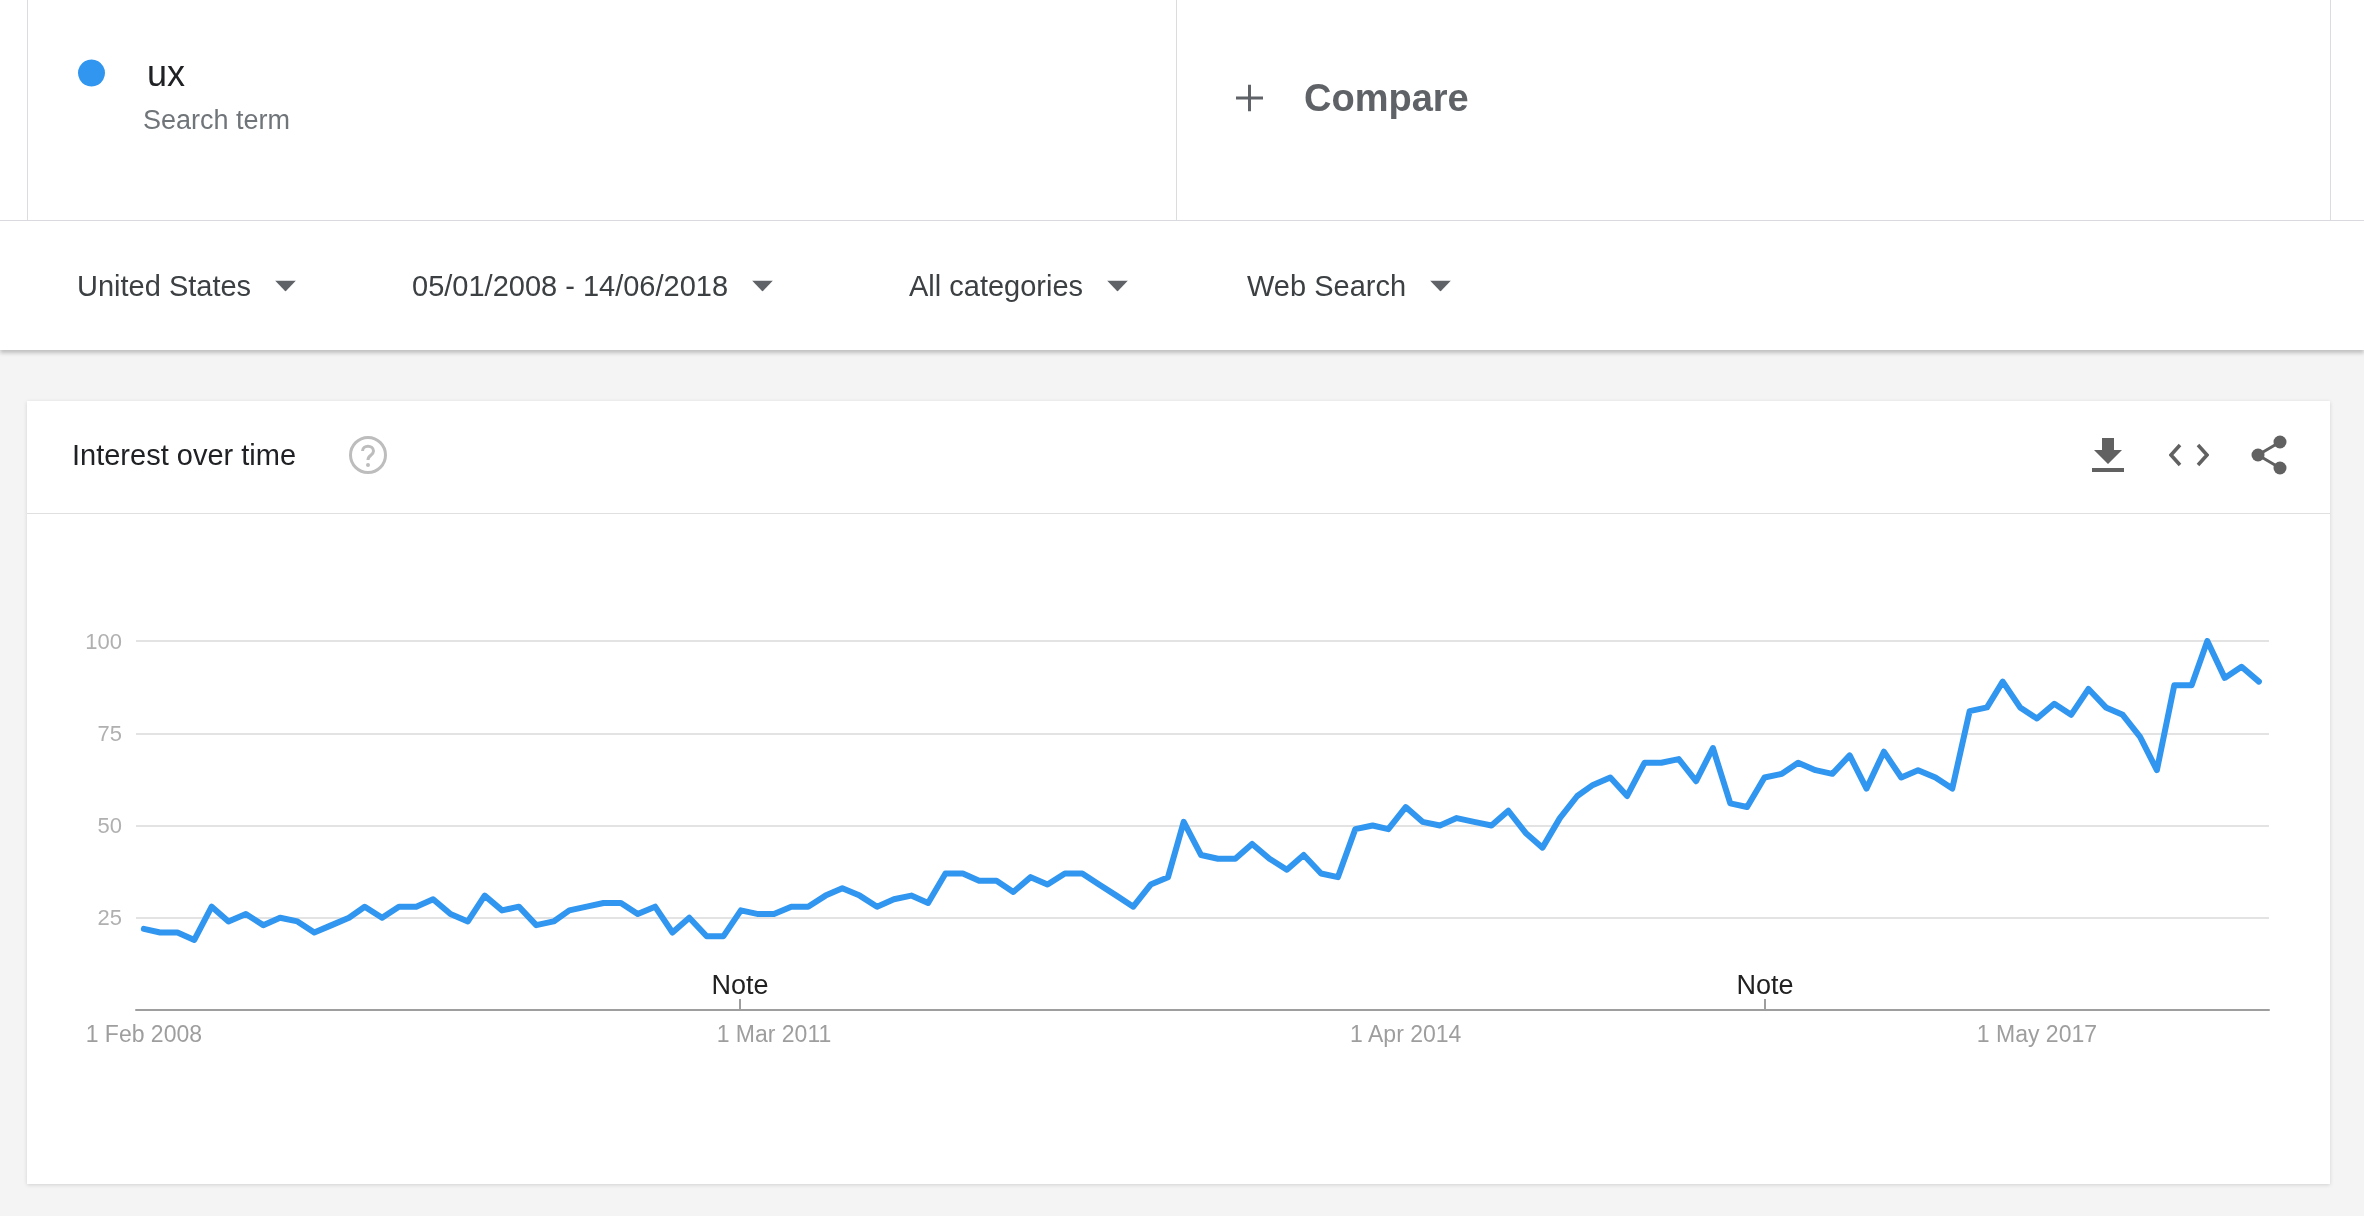 This screenshot has height=1216, width=2364. Describe the element at coordinates (1386, 98) in the screenshot. I see `text: Compare` at that location.